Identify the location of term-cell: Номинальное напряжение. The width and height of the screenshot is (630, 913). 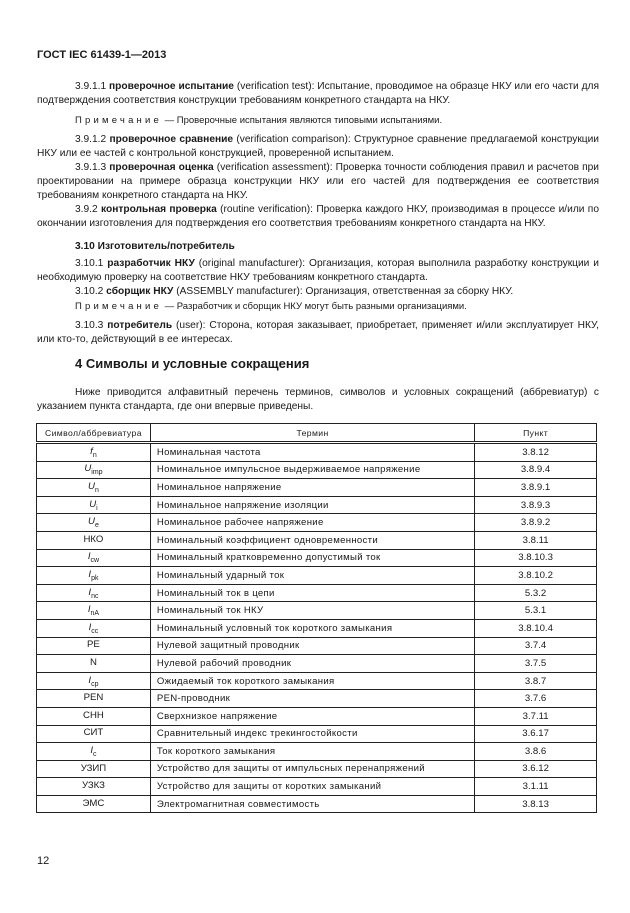
(312, 487).